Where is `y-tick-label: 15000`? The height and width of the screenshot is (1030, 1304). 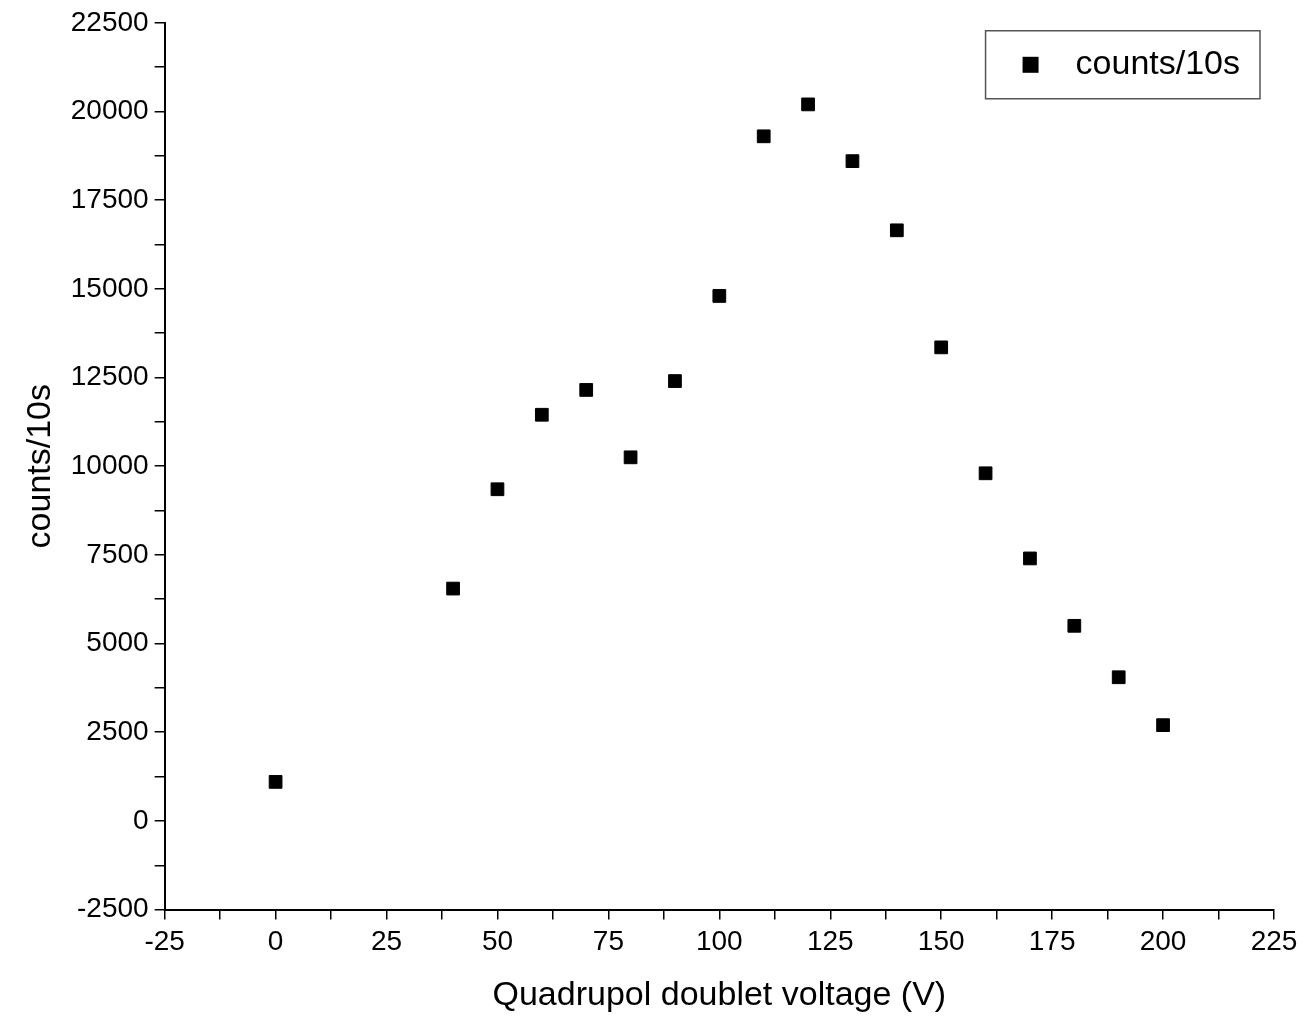
y-tick-label: 15000 is located at coordinates (109, 287).